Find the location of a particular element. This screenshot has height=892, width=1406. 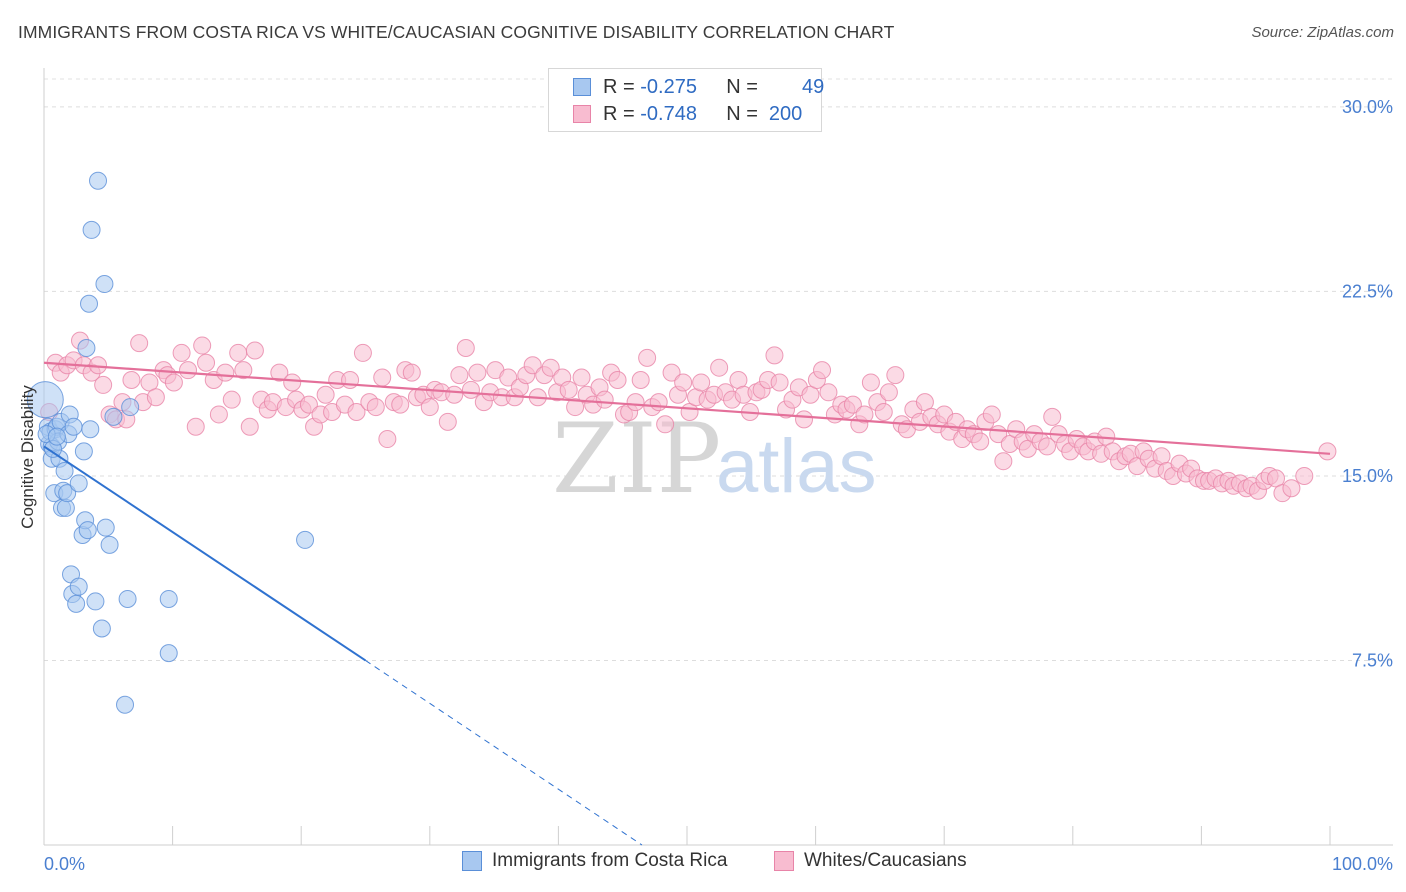

bottom-legend-label-costa-rica: Immigrants from Costa Rica is located at coordinates (610, 860).